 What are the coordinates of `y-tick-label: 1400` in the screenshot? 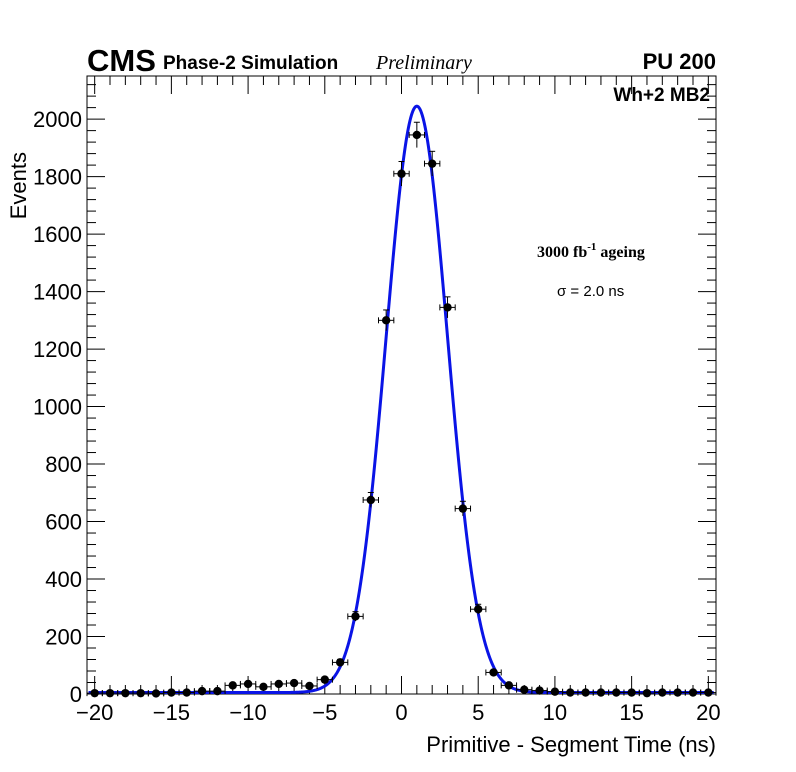 It's located at (57, 292).